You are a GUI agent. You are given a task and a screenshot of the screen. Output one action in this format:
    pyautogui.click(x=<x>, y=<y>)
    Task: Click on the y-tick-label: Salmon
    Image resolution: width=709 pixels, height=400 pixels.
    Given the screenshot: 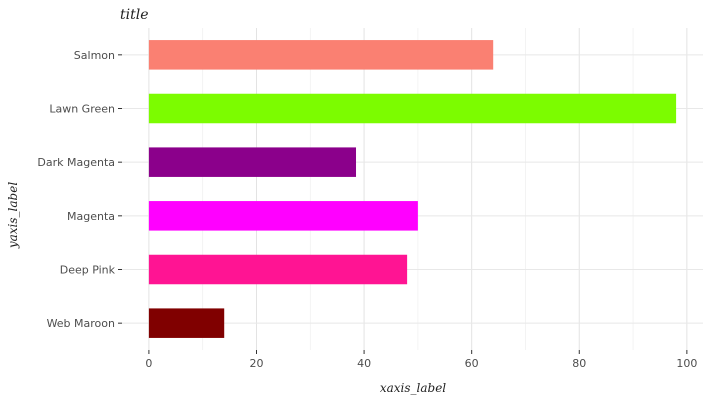 What is the action you would take?
    pyautogui.click(x=94, y=55)
    